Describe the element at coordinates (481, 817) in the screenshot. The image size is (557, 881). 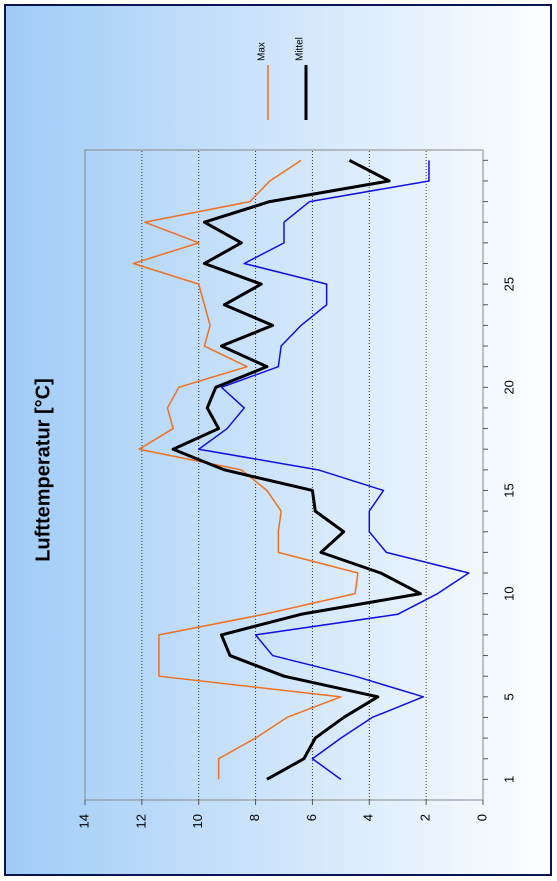
I see `y-tick-label: 0` at that location.